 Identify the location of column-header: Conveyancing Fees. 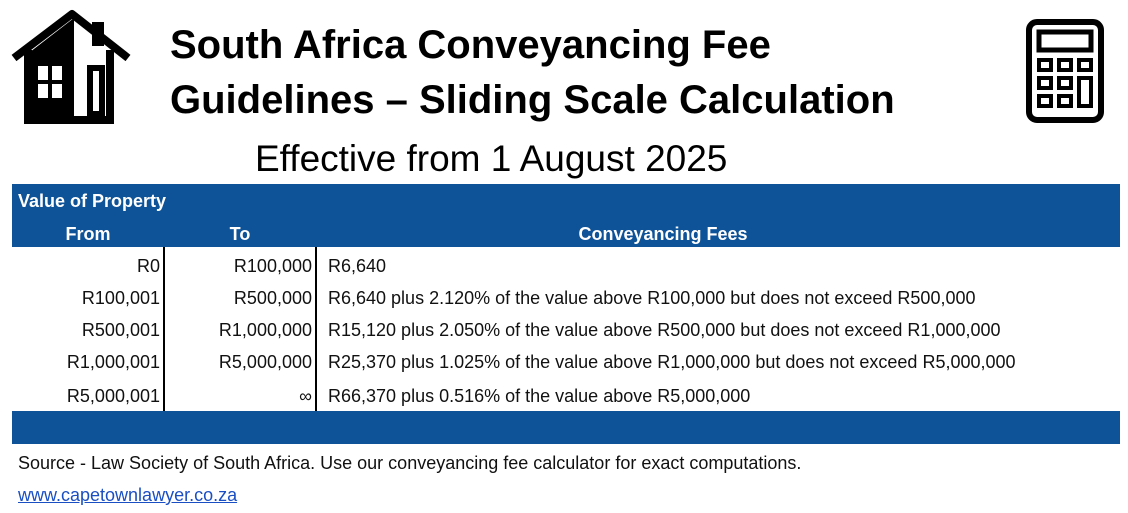
(663, 234).